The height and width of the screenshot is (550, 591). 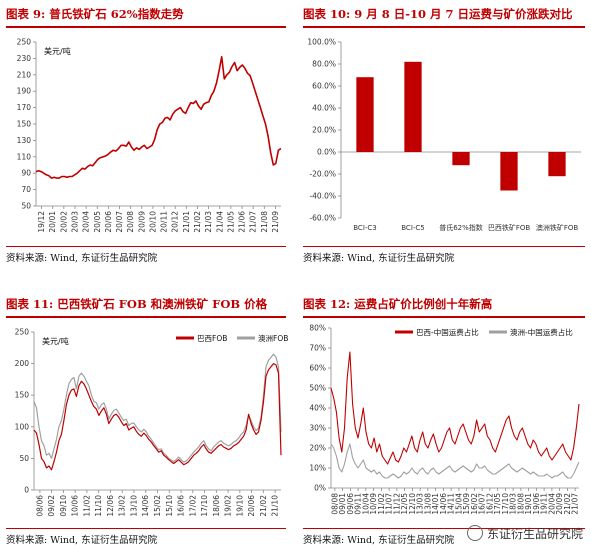 I want to click on x-tick-label: 20/07, so click(x=119, y=222).